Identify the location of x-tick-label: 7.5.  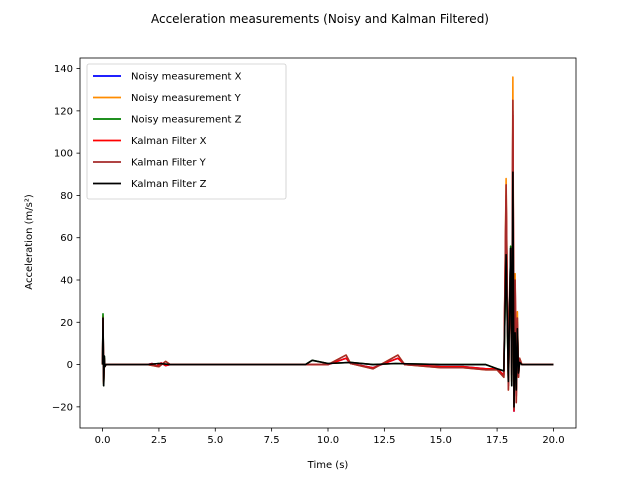
(272, 440).